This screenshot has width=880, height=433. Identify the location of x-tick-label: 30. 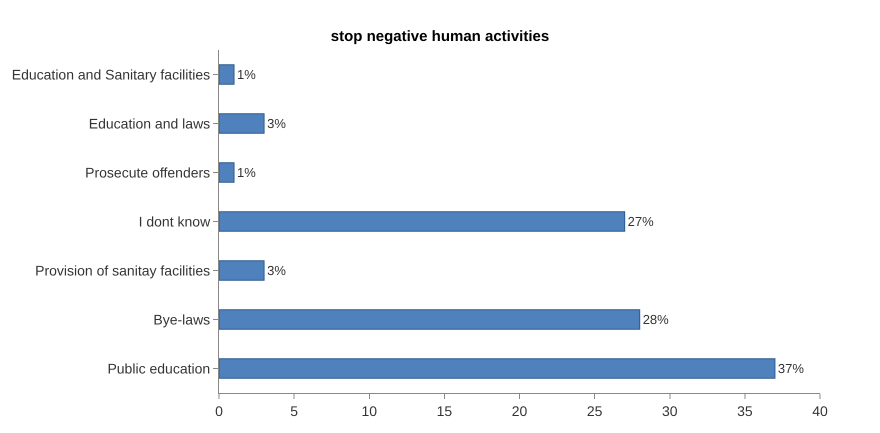
(670, 410).